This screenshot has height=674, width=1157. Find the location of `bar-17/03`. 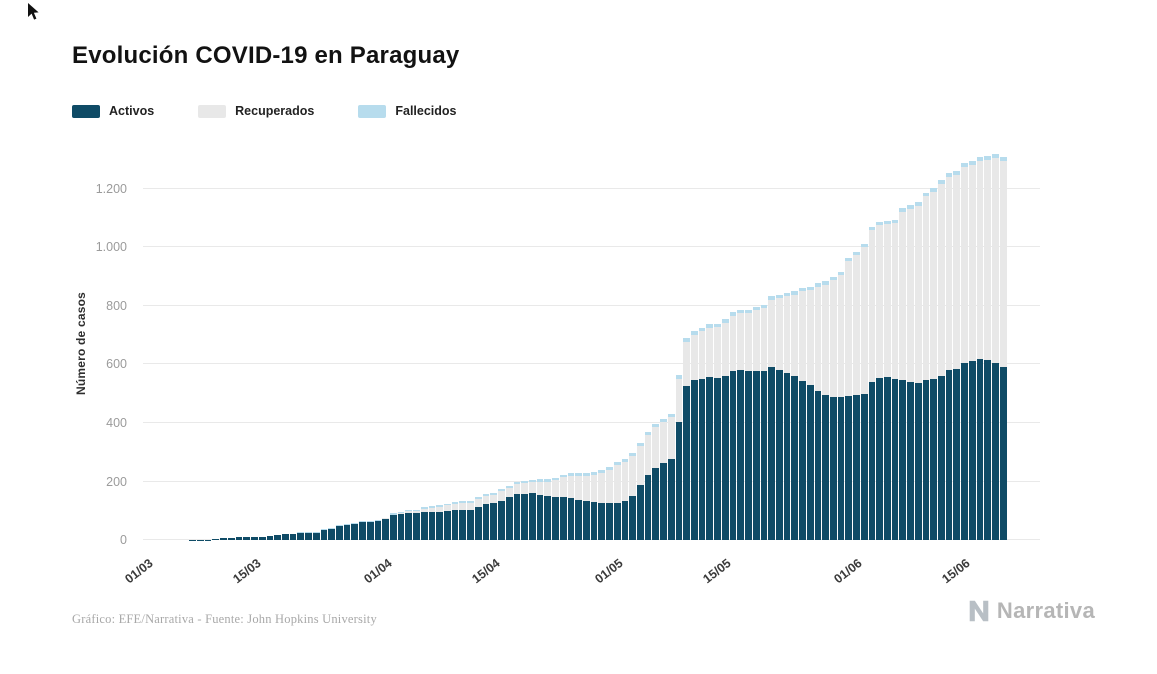

bar-17/03 is located at coordinates (270, 537).